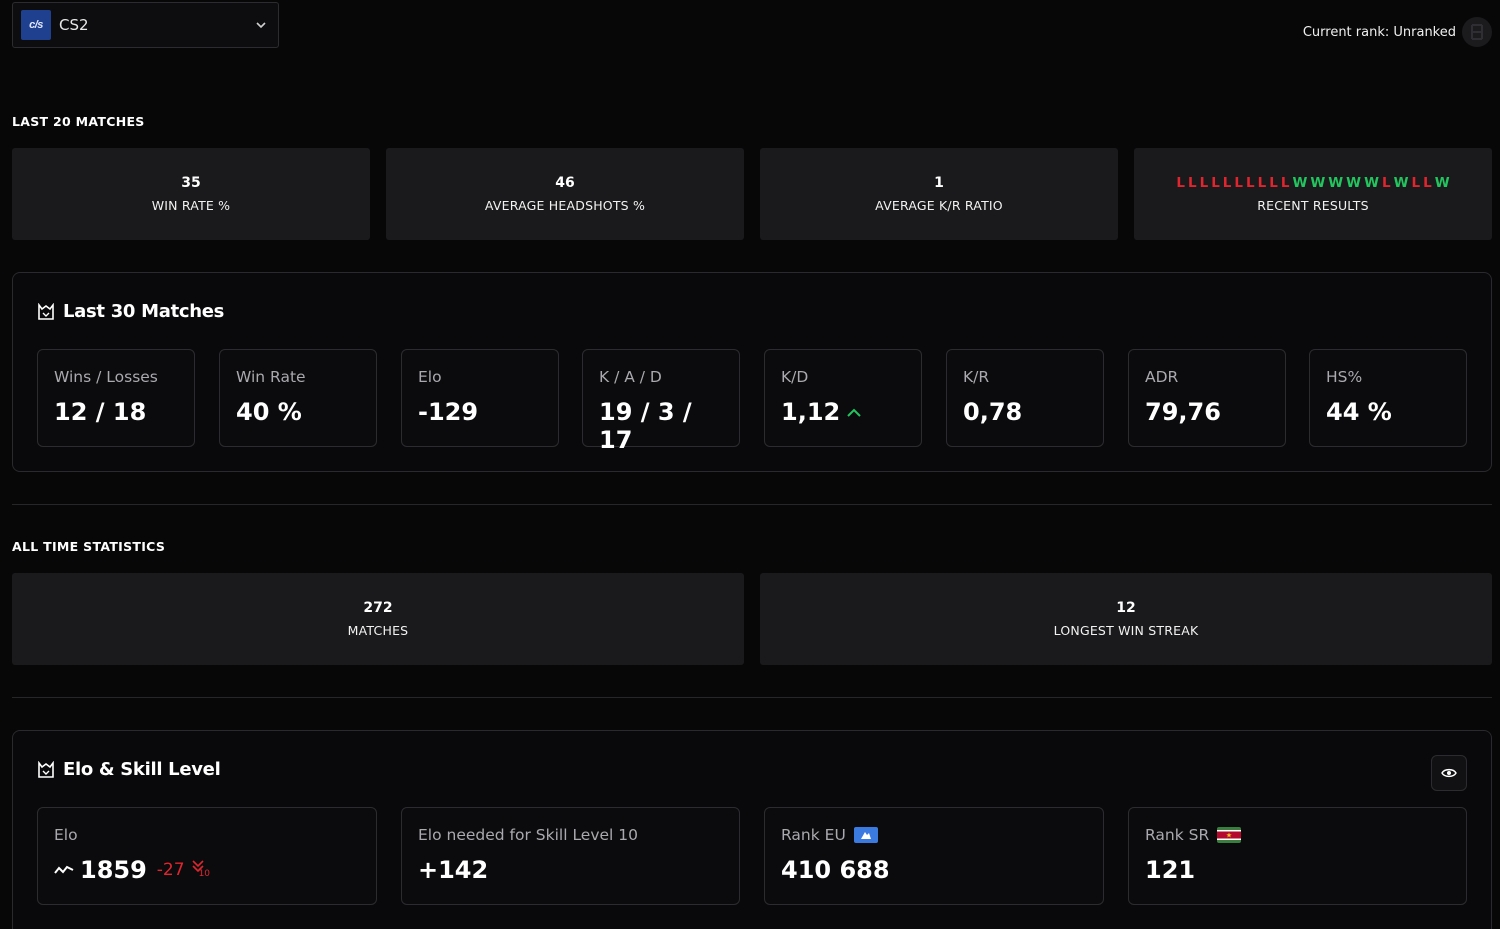  I want to click on elo-header: Elo & Skill Level, so click(129, 769).